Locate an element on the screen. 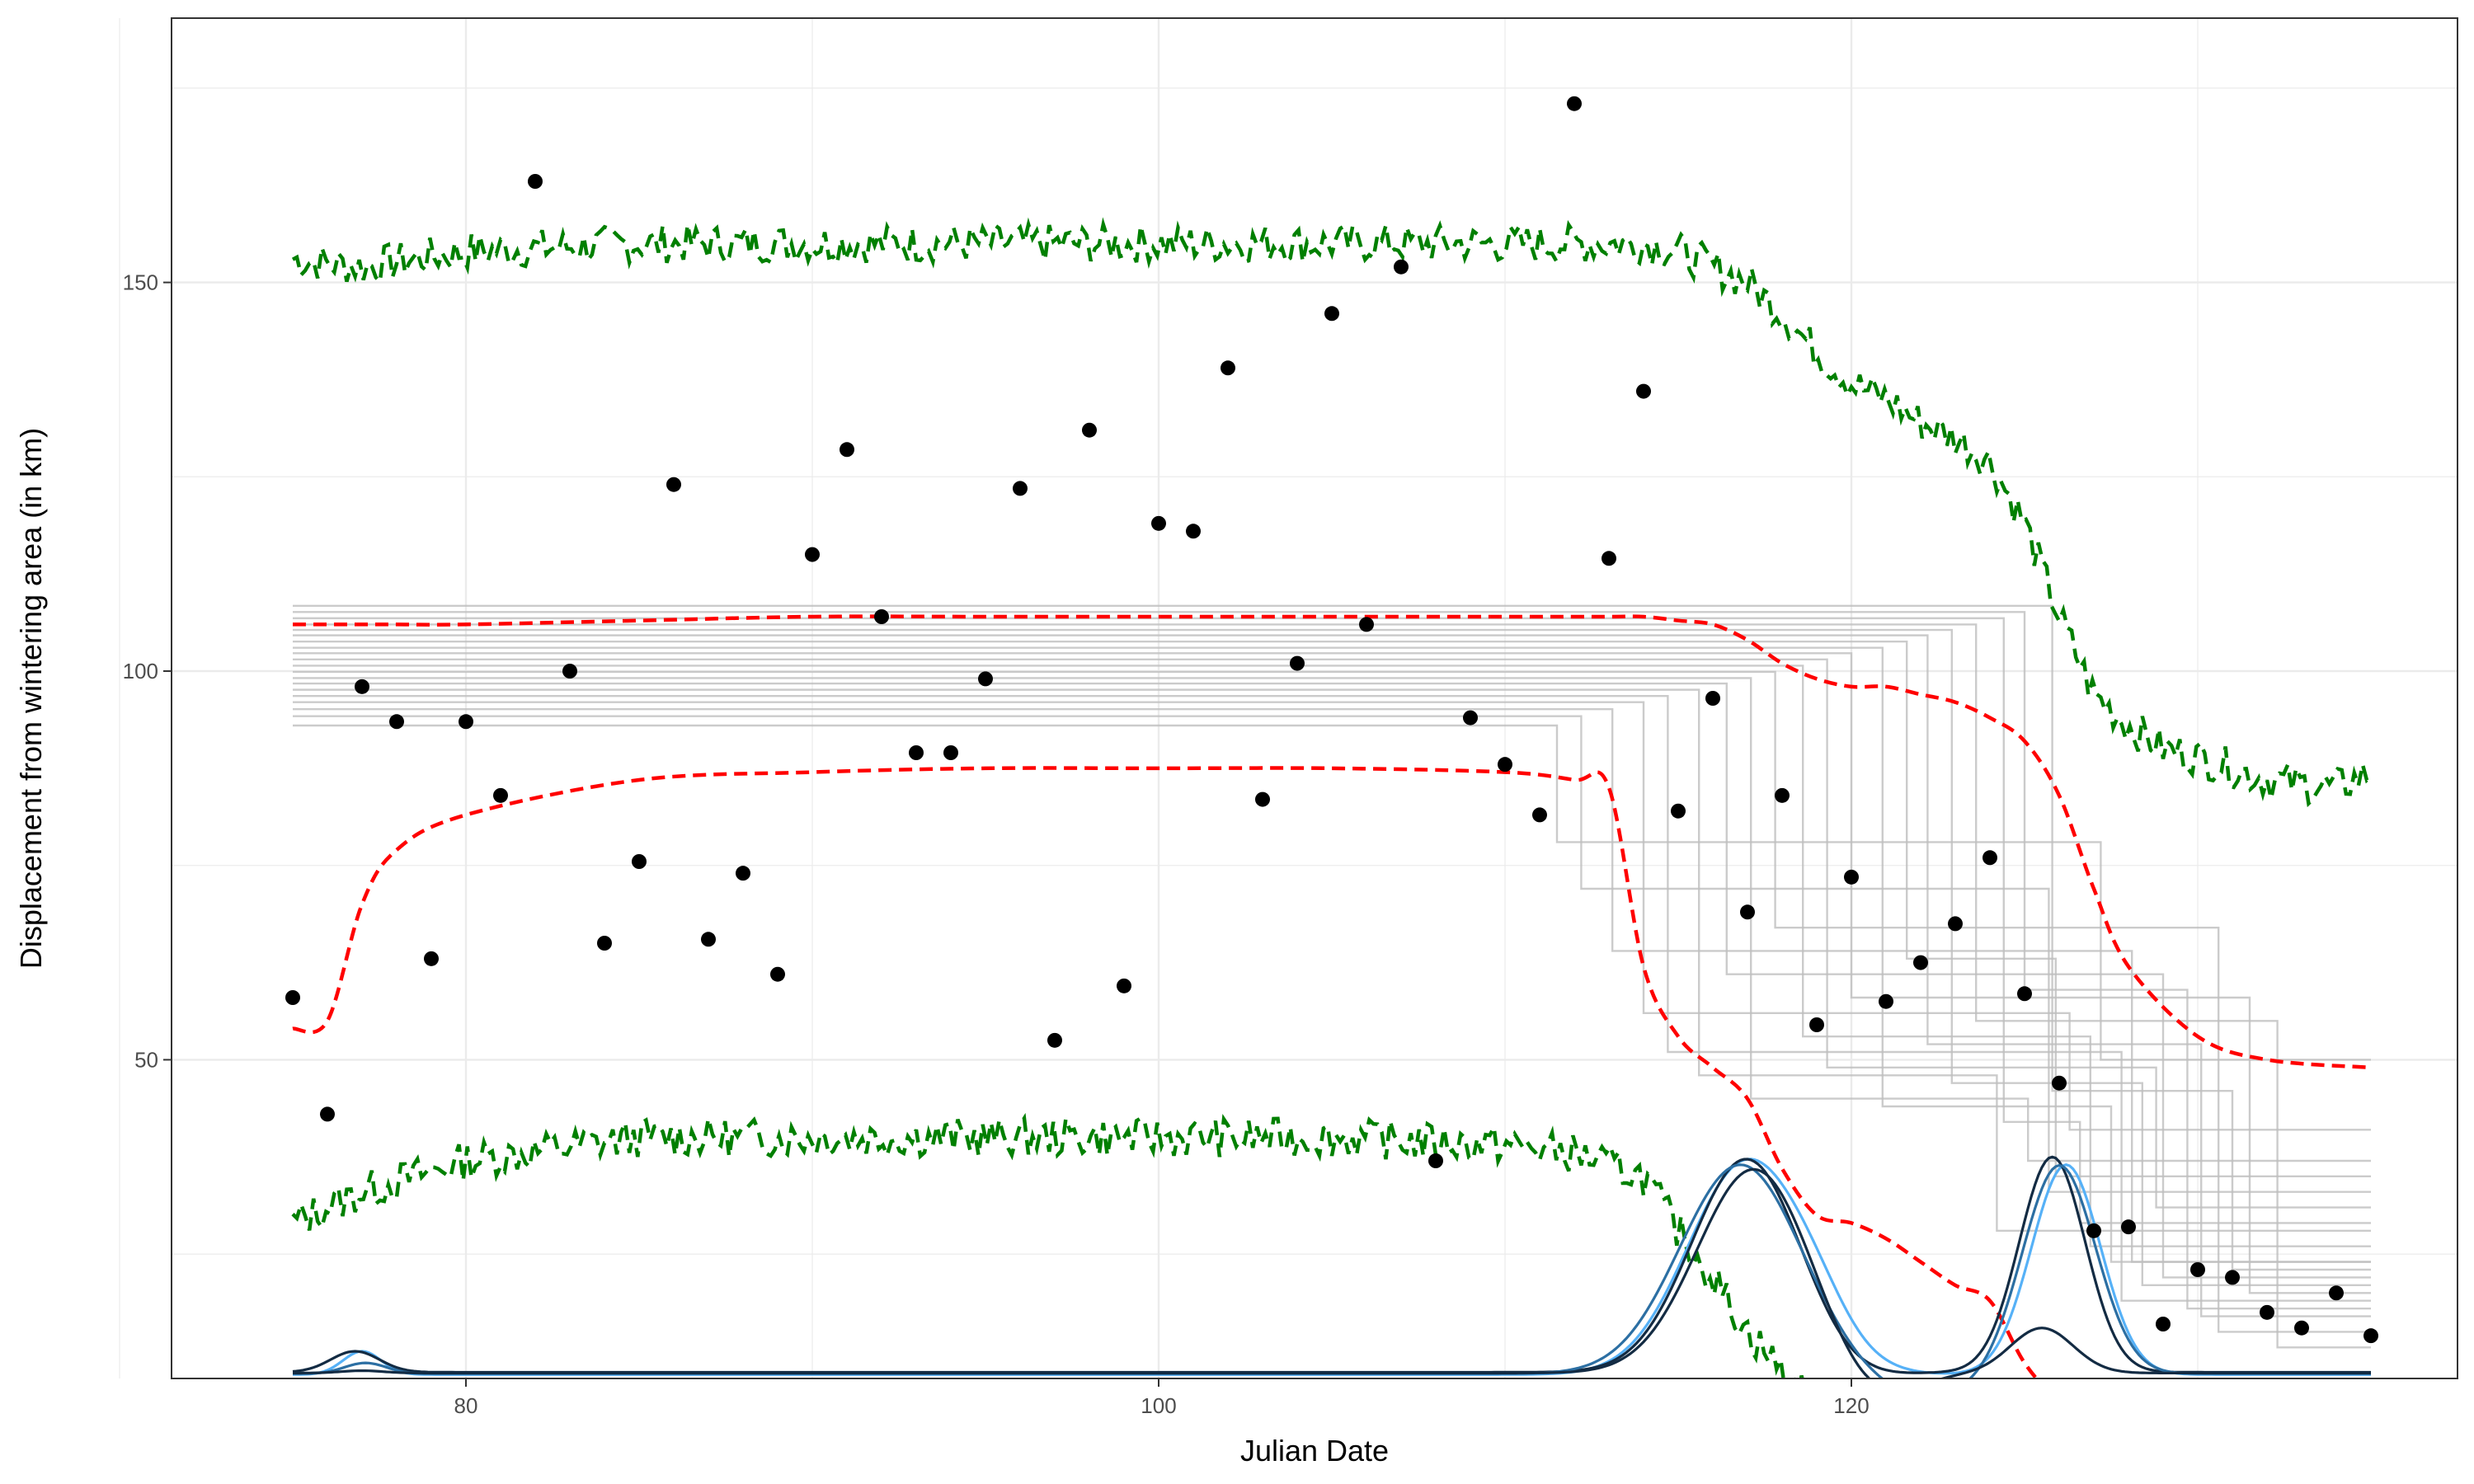  x-axis-title: Julian Date is located at coordinates (1314, 1451).